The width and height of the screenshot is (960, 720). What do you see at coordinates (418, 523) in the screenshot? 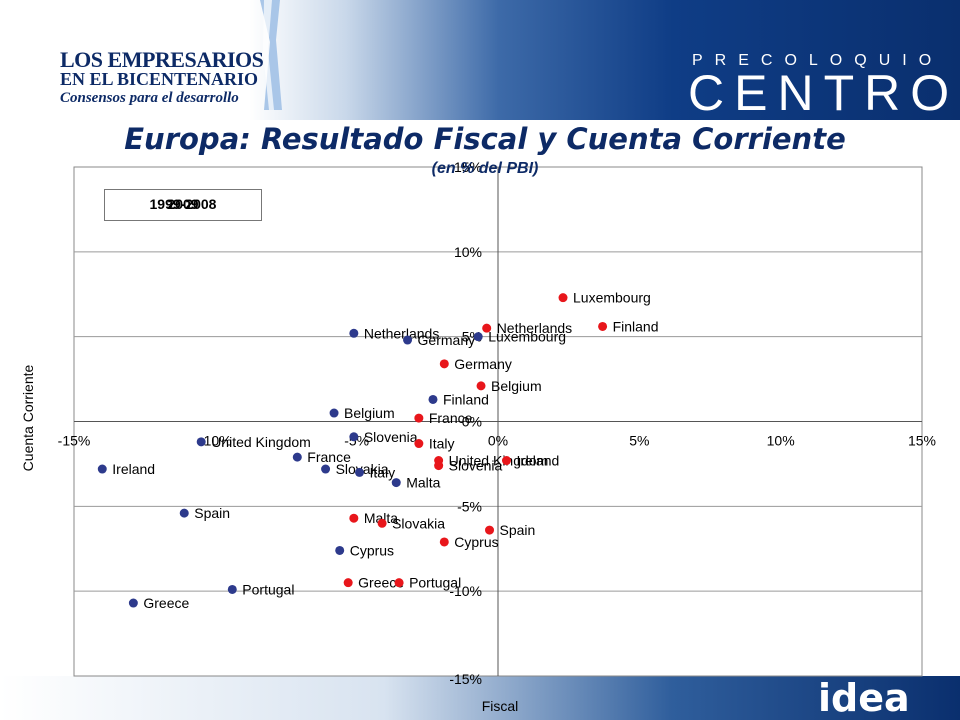
I see `data-label: Slovakia` at bounding box center [418, 523].